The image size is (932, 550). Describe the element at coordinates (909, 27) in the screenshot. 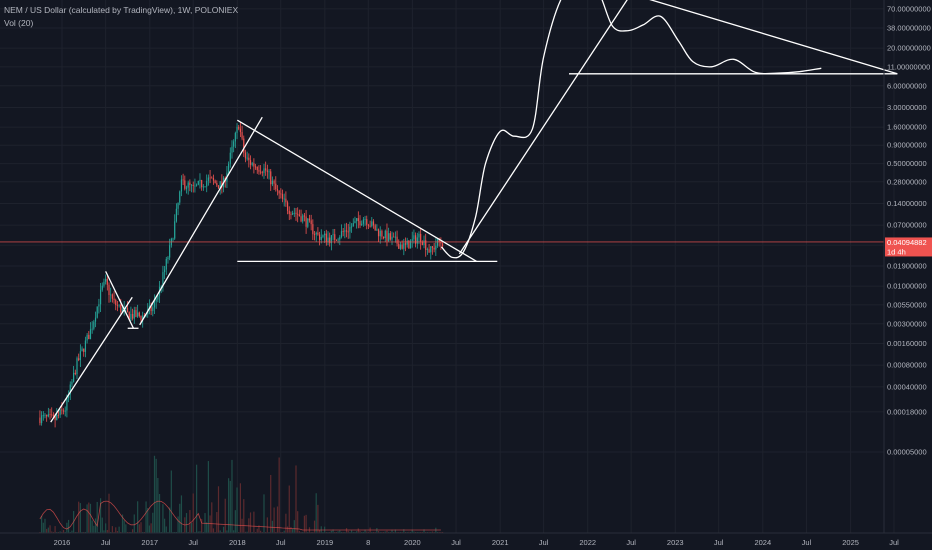

I see `y-tick-label: 38.00000000` at that location.